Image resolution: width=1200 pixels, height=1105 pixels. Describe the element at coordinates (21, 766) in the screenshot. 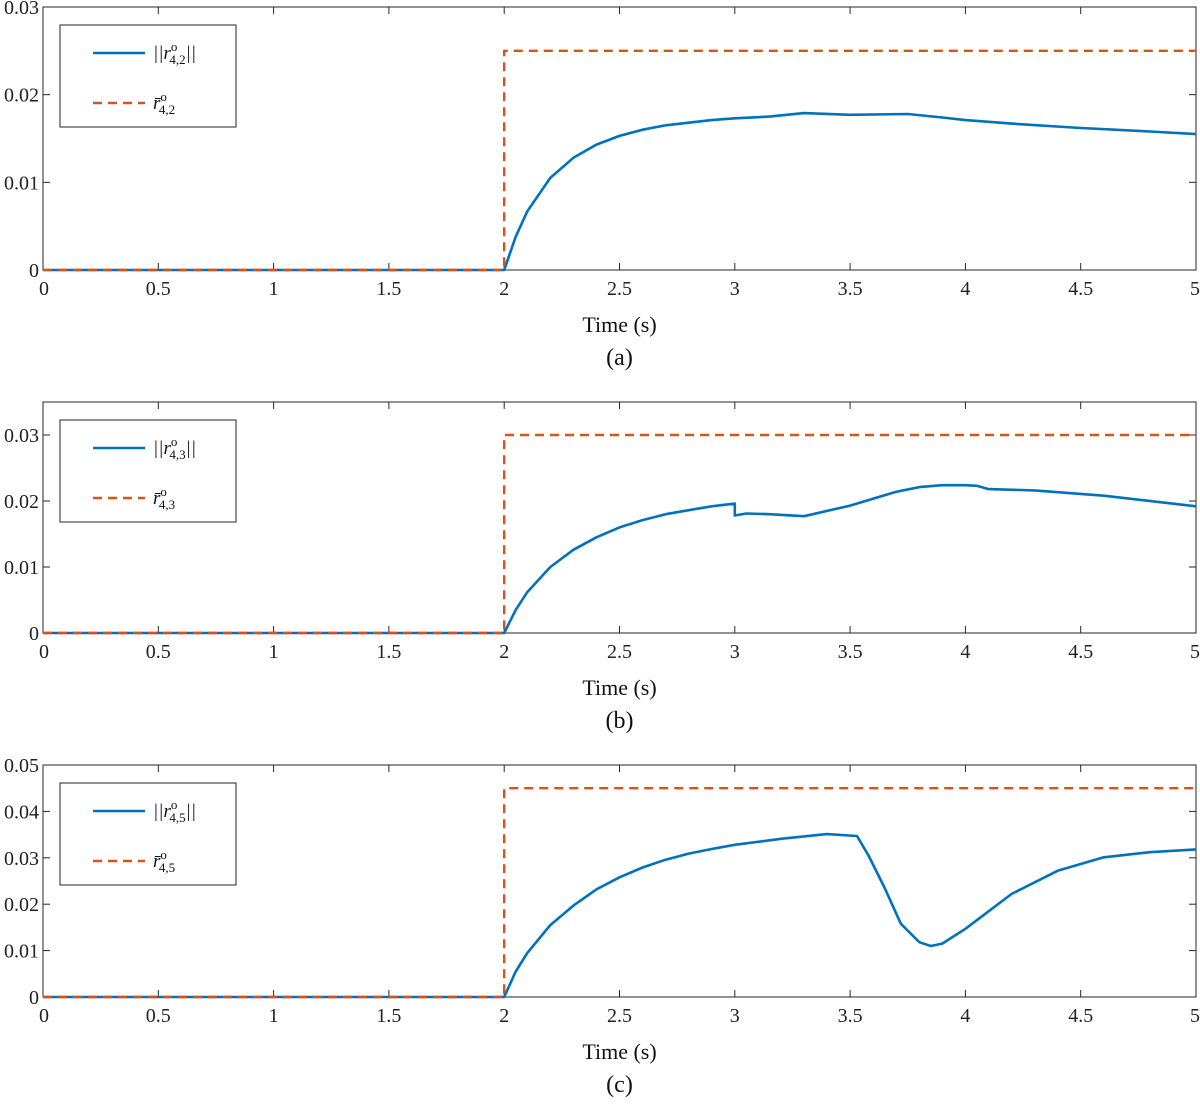

I see `y-tick-label: 0.05` at that location.